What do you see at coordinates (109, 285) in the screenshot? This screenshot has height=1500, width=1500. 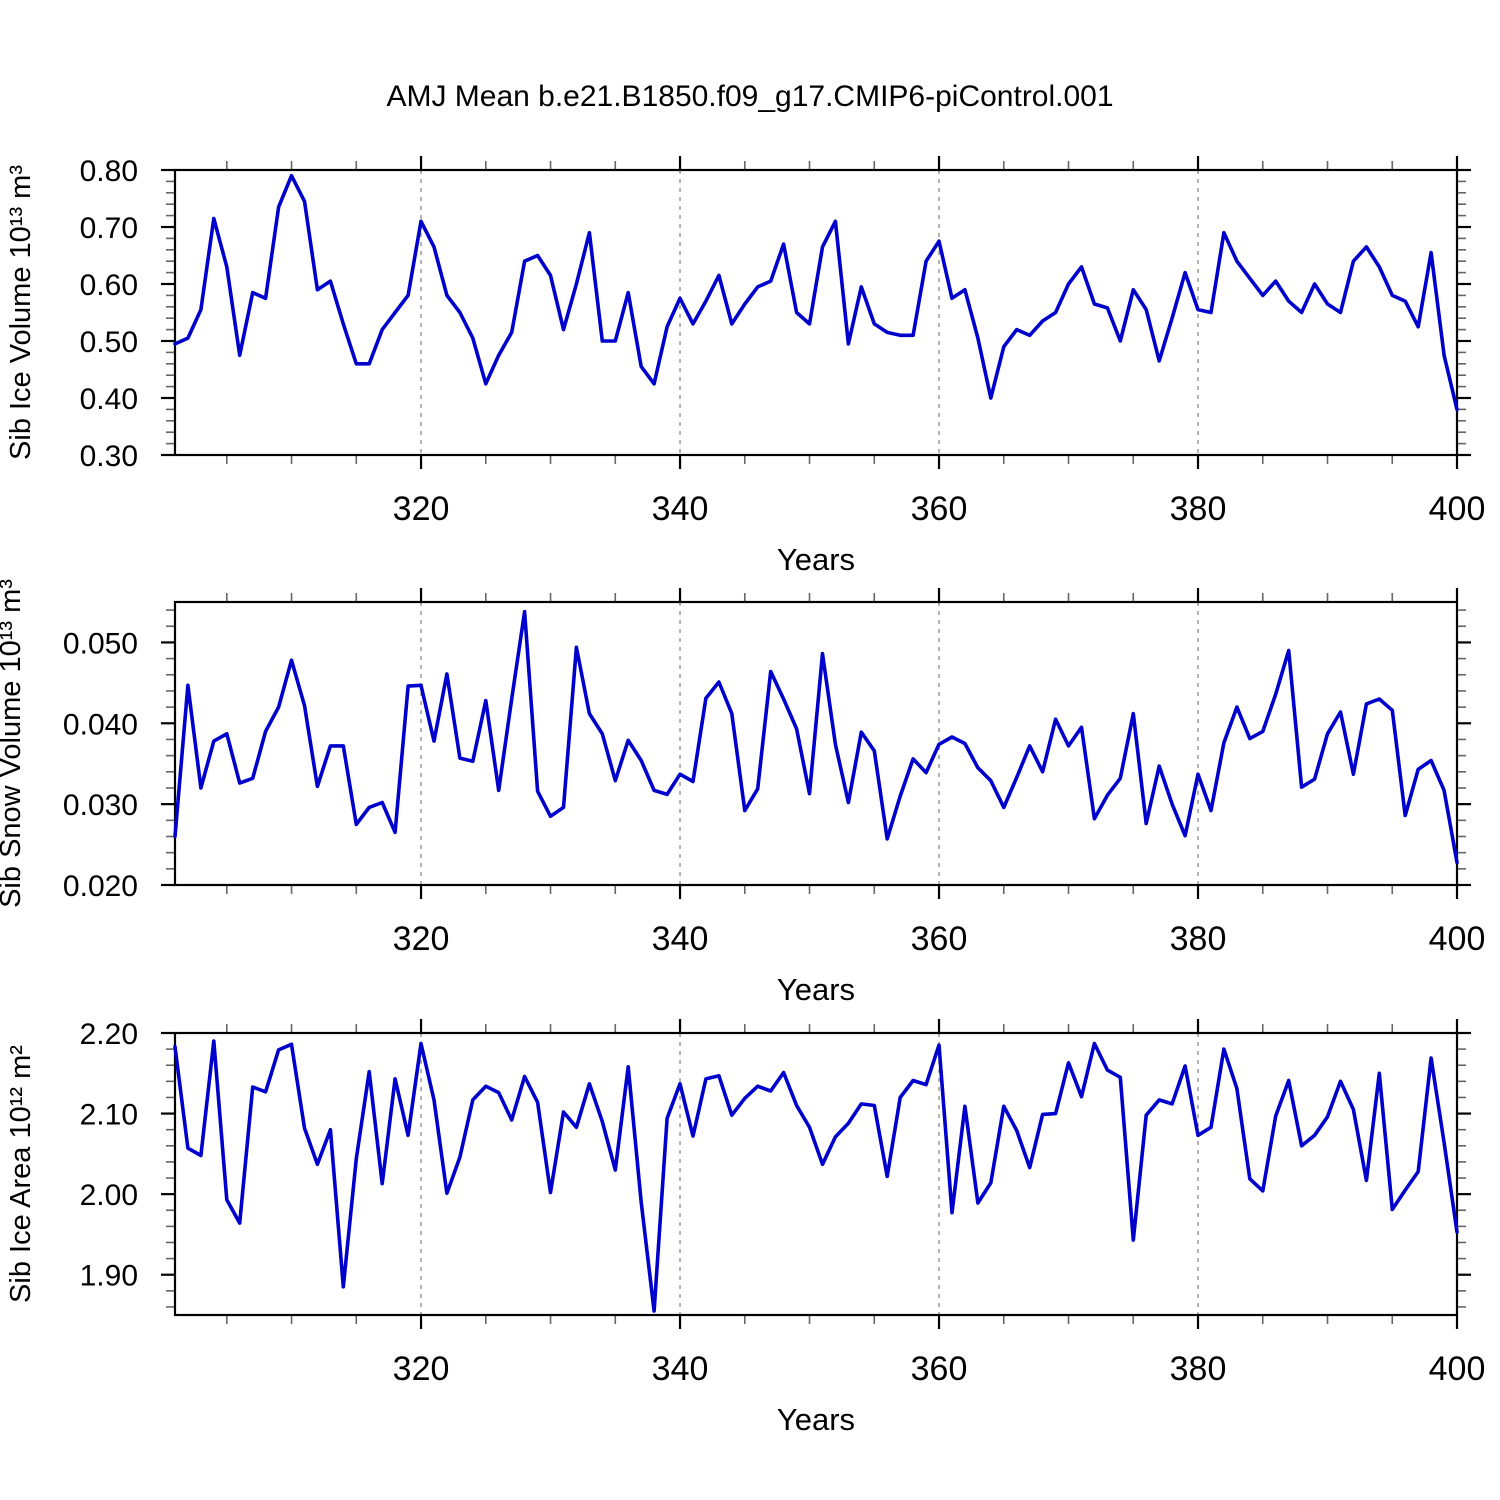 I see `y-tick-label: 0.60` at bounding box center [109, 285].